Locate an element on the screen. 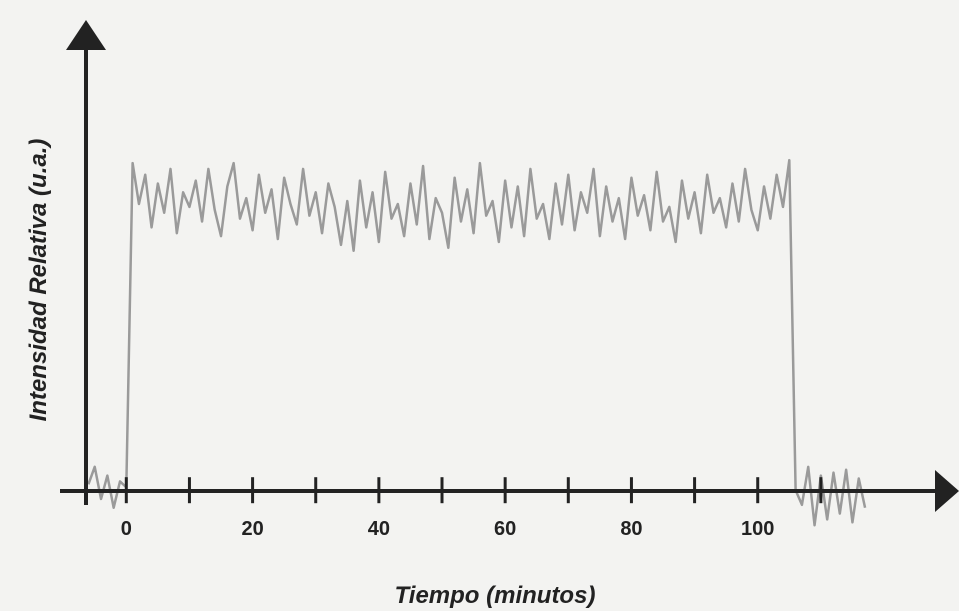 This screenshot has height=611, width=959. x-tick-label: 60 is located at coordinates (505, 529).